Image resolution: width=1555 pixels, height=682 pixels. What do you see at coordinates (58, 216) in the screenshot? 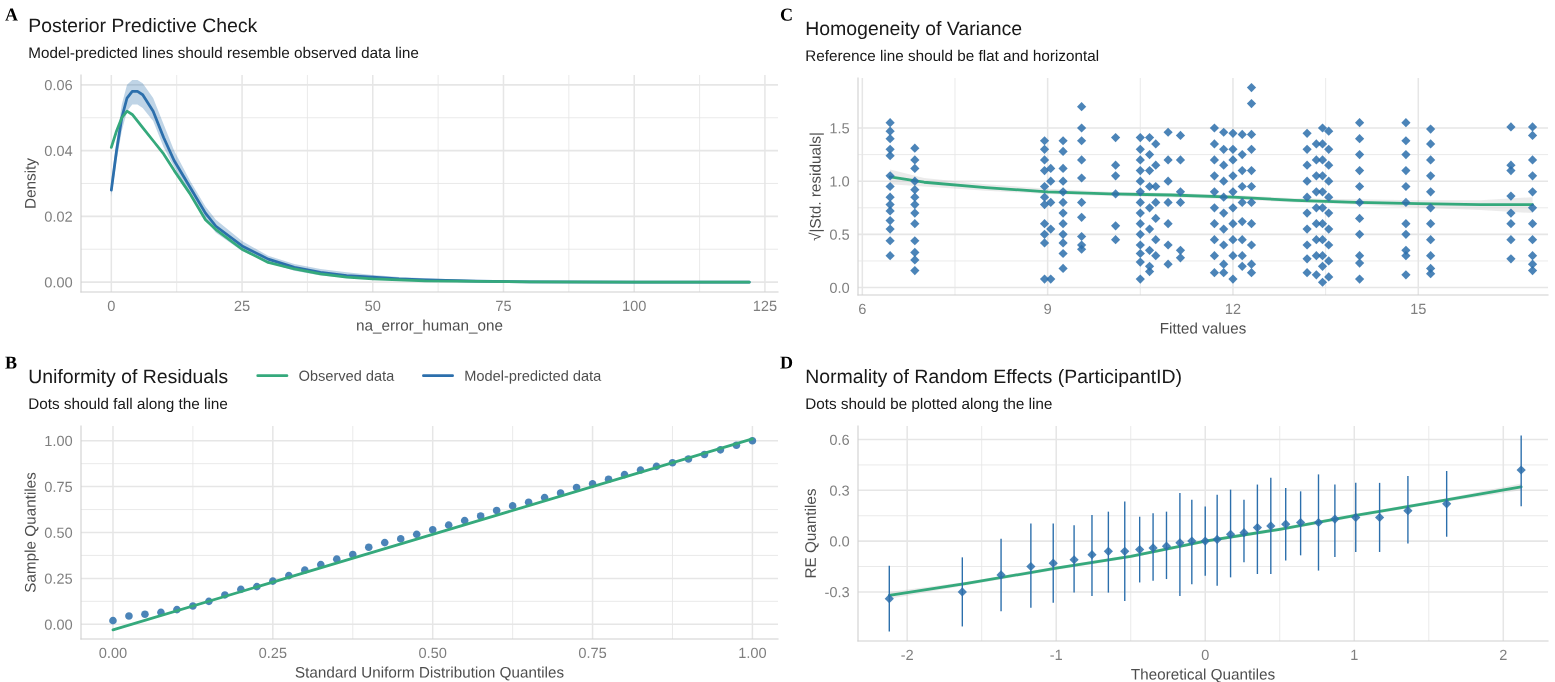
I see `y-tick-label: 0.02` at bounding box center [58, 216].